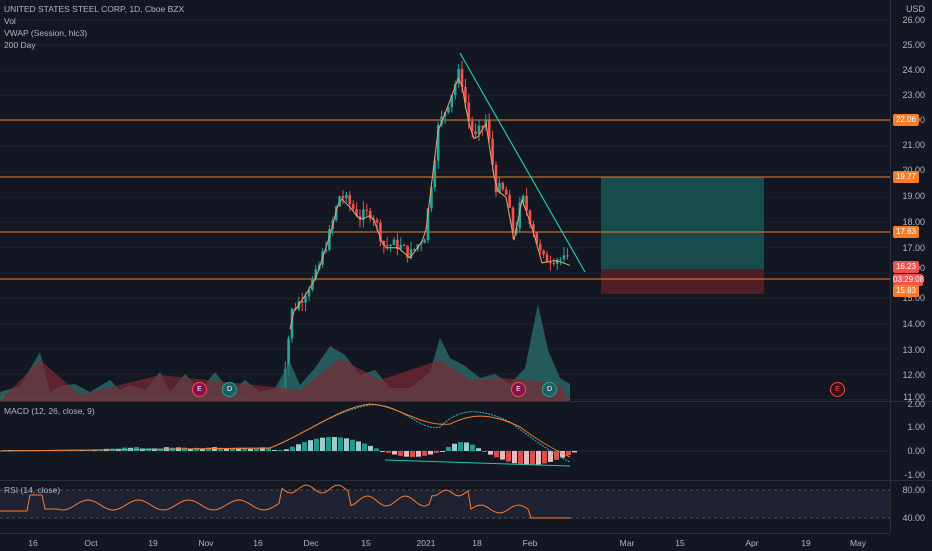  I want to click on time-tick: 16, so click(33, 543).